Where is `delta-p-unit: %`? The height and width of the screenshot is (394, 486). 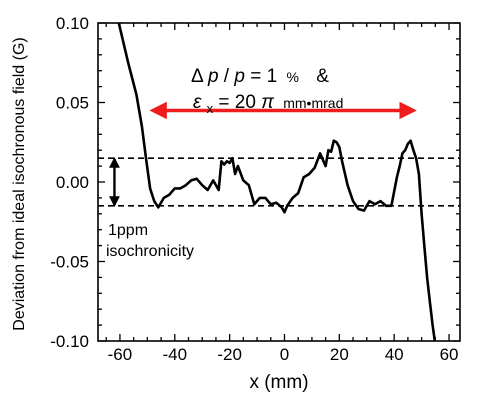
delta-p-unit: % is located at coordinates (292, 77).